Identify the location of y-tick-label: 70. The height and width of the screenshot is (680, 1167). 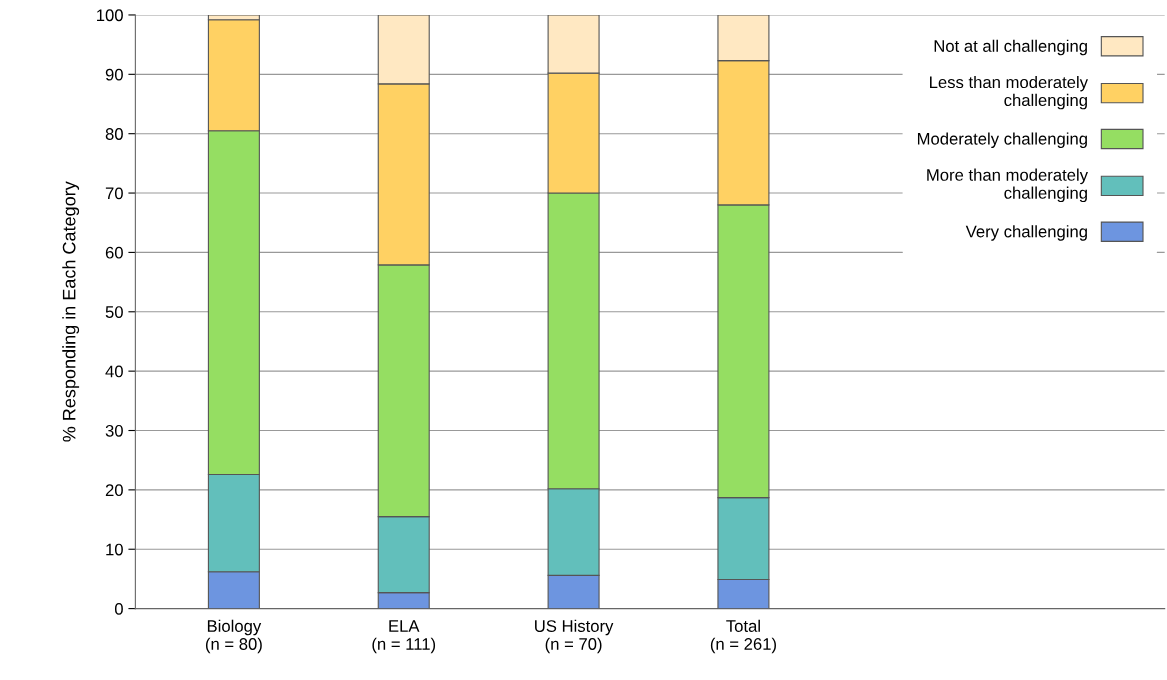
(114, 193).